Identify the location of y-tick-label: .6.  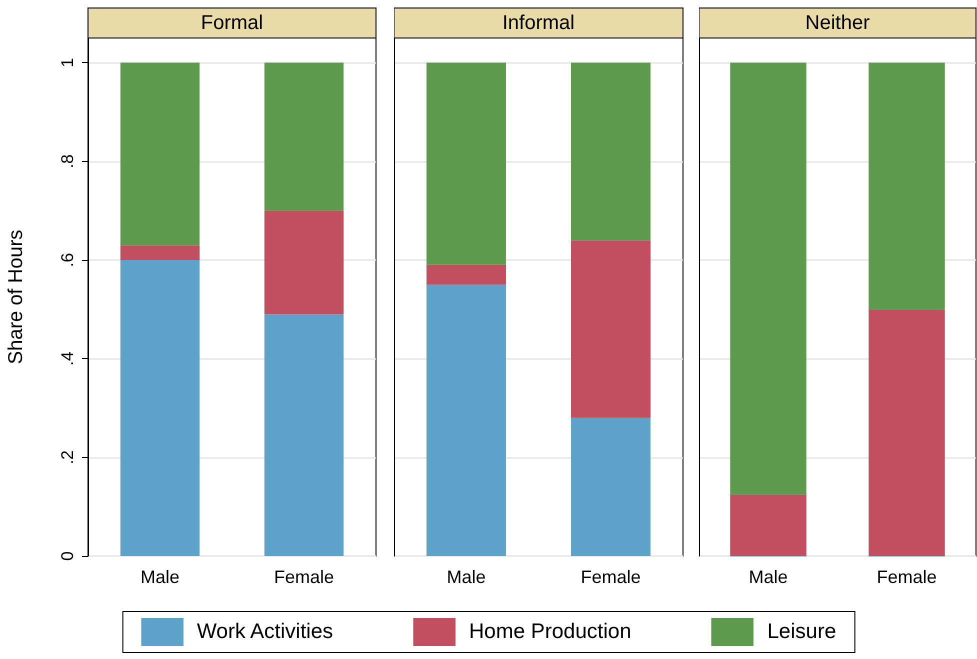
(67, 260).